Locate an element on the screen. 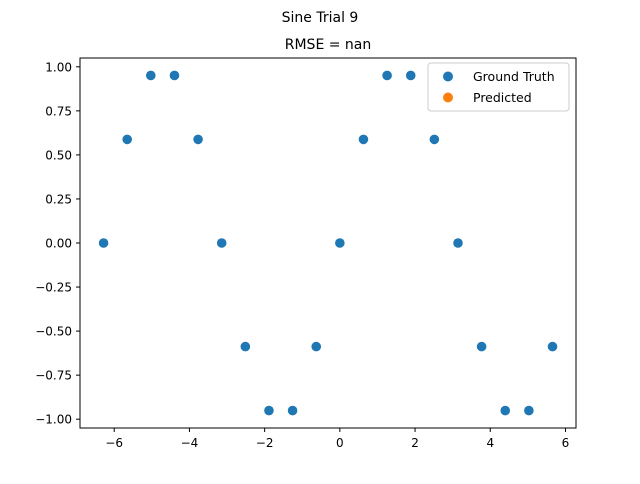 This screenshot has height=484, width=640. y-tick-label: 0.50 is located at coordinates (58, 155).